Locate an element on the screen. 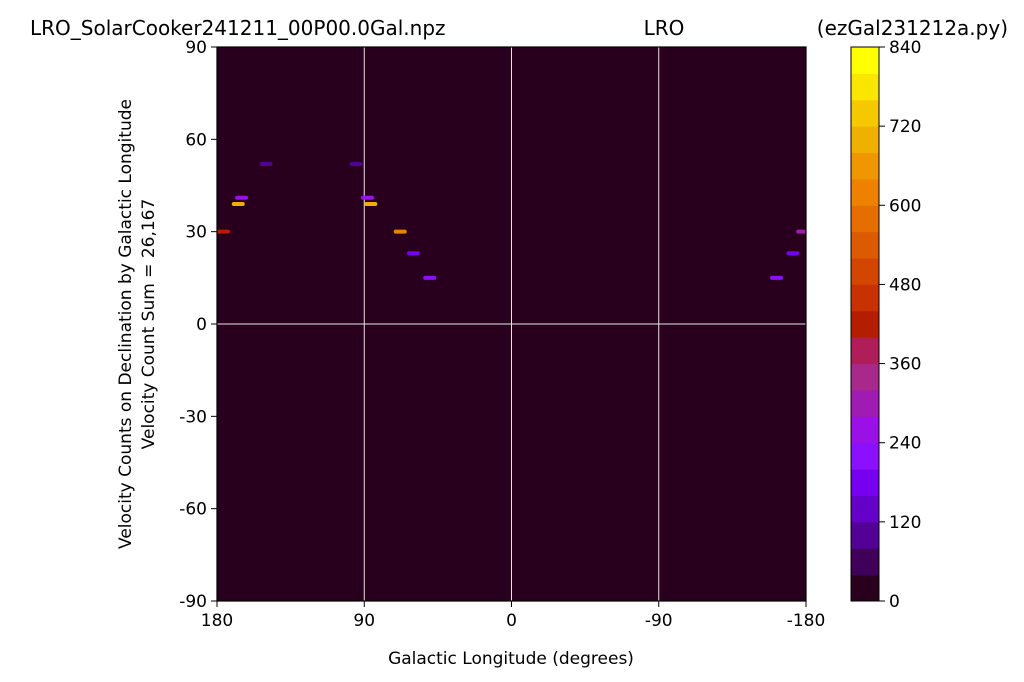 The width and height of the screenshot is (1024, 682). colorbar-tick-label: 840 is located at coordinates (905, 48).